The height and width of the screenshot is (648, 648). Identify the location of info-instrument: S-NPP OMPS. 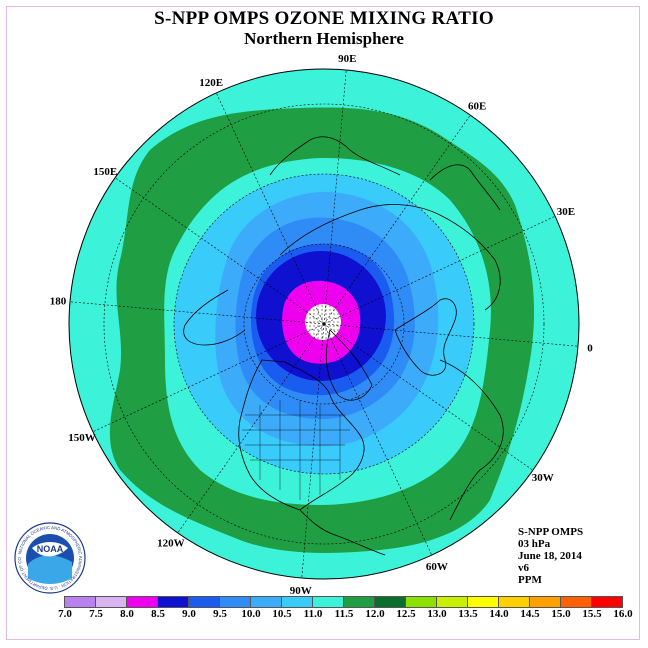
(551, 532).